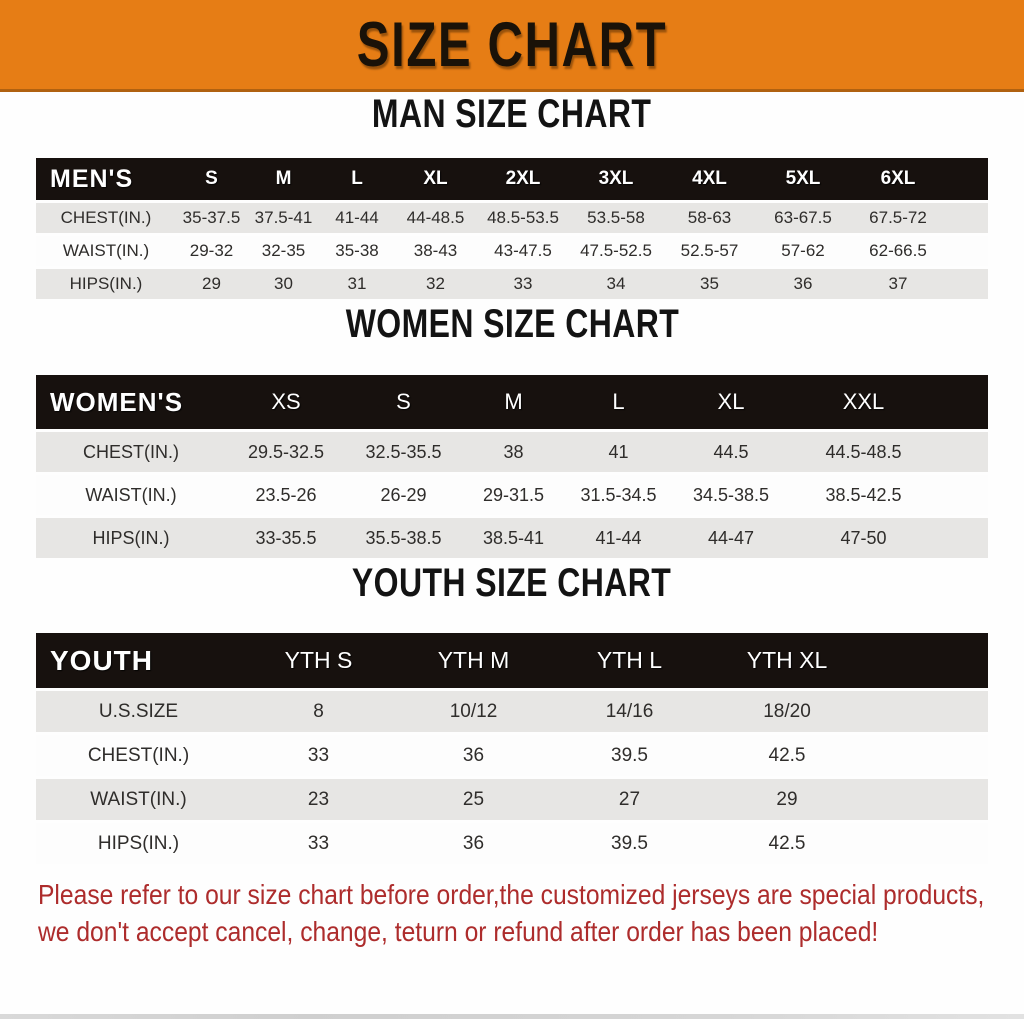 The image size is (1024, 1019). Describe the element at coordinates (731, 538) in the screenshot. I see `value-cell: 44-47` at that location.